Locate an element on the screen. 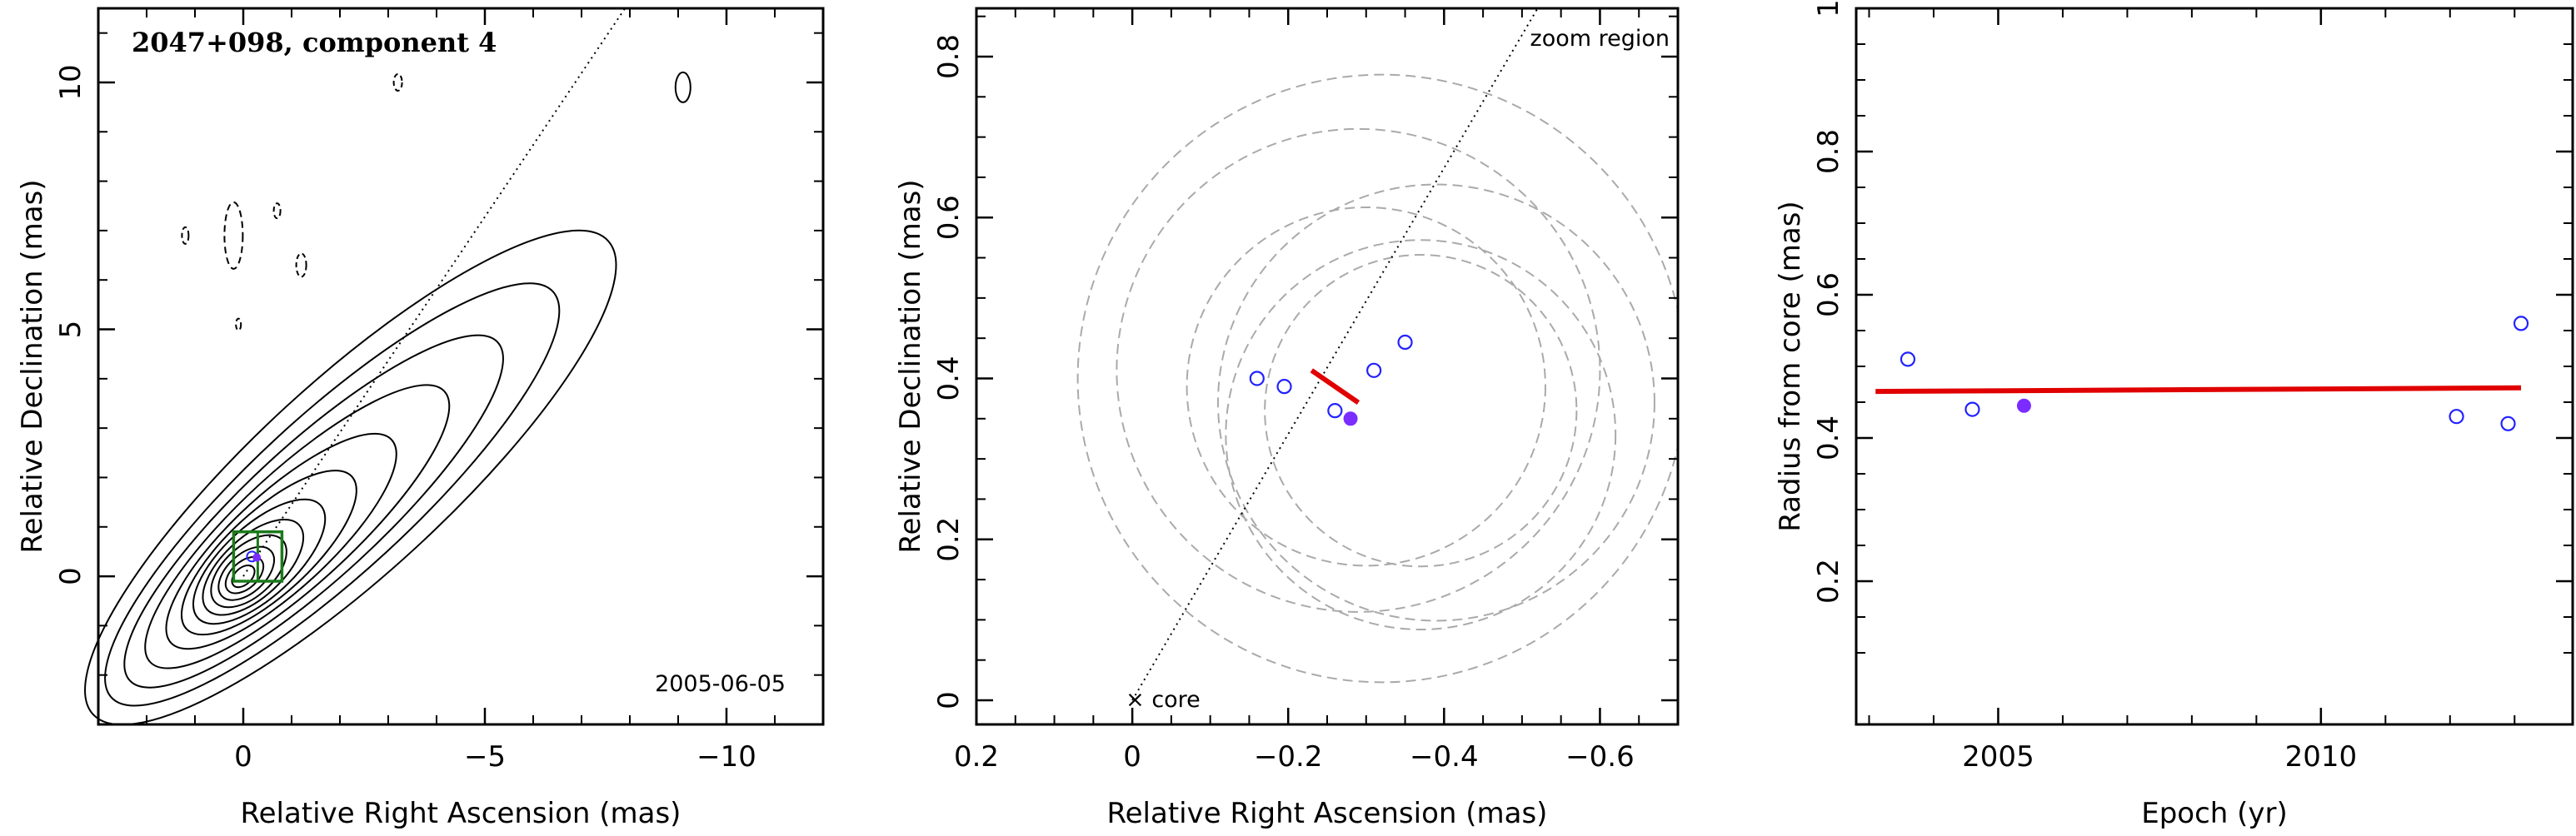  radius-points is located at coordinates (2214, 373).